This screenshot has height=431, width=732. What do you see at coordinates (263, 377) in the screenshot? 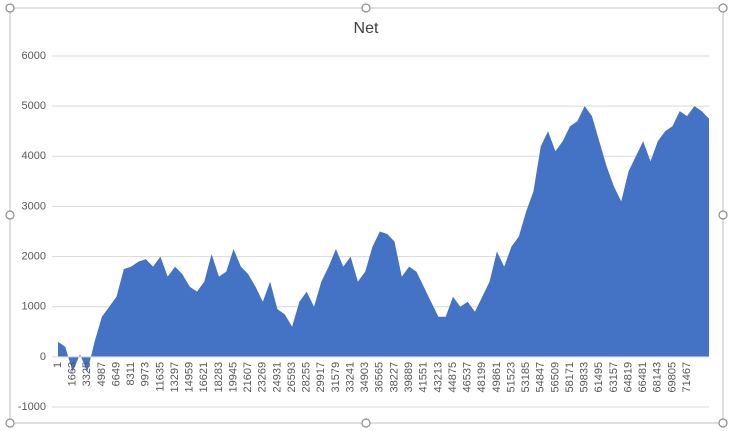
I see `x-tick-label: 23269` at bounding box center [263, 377].